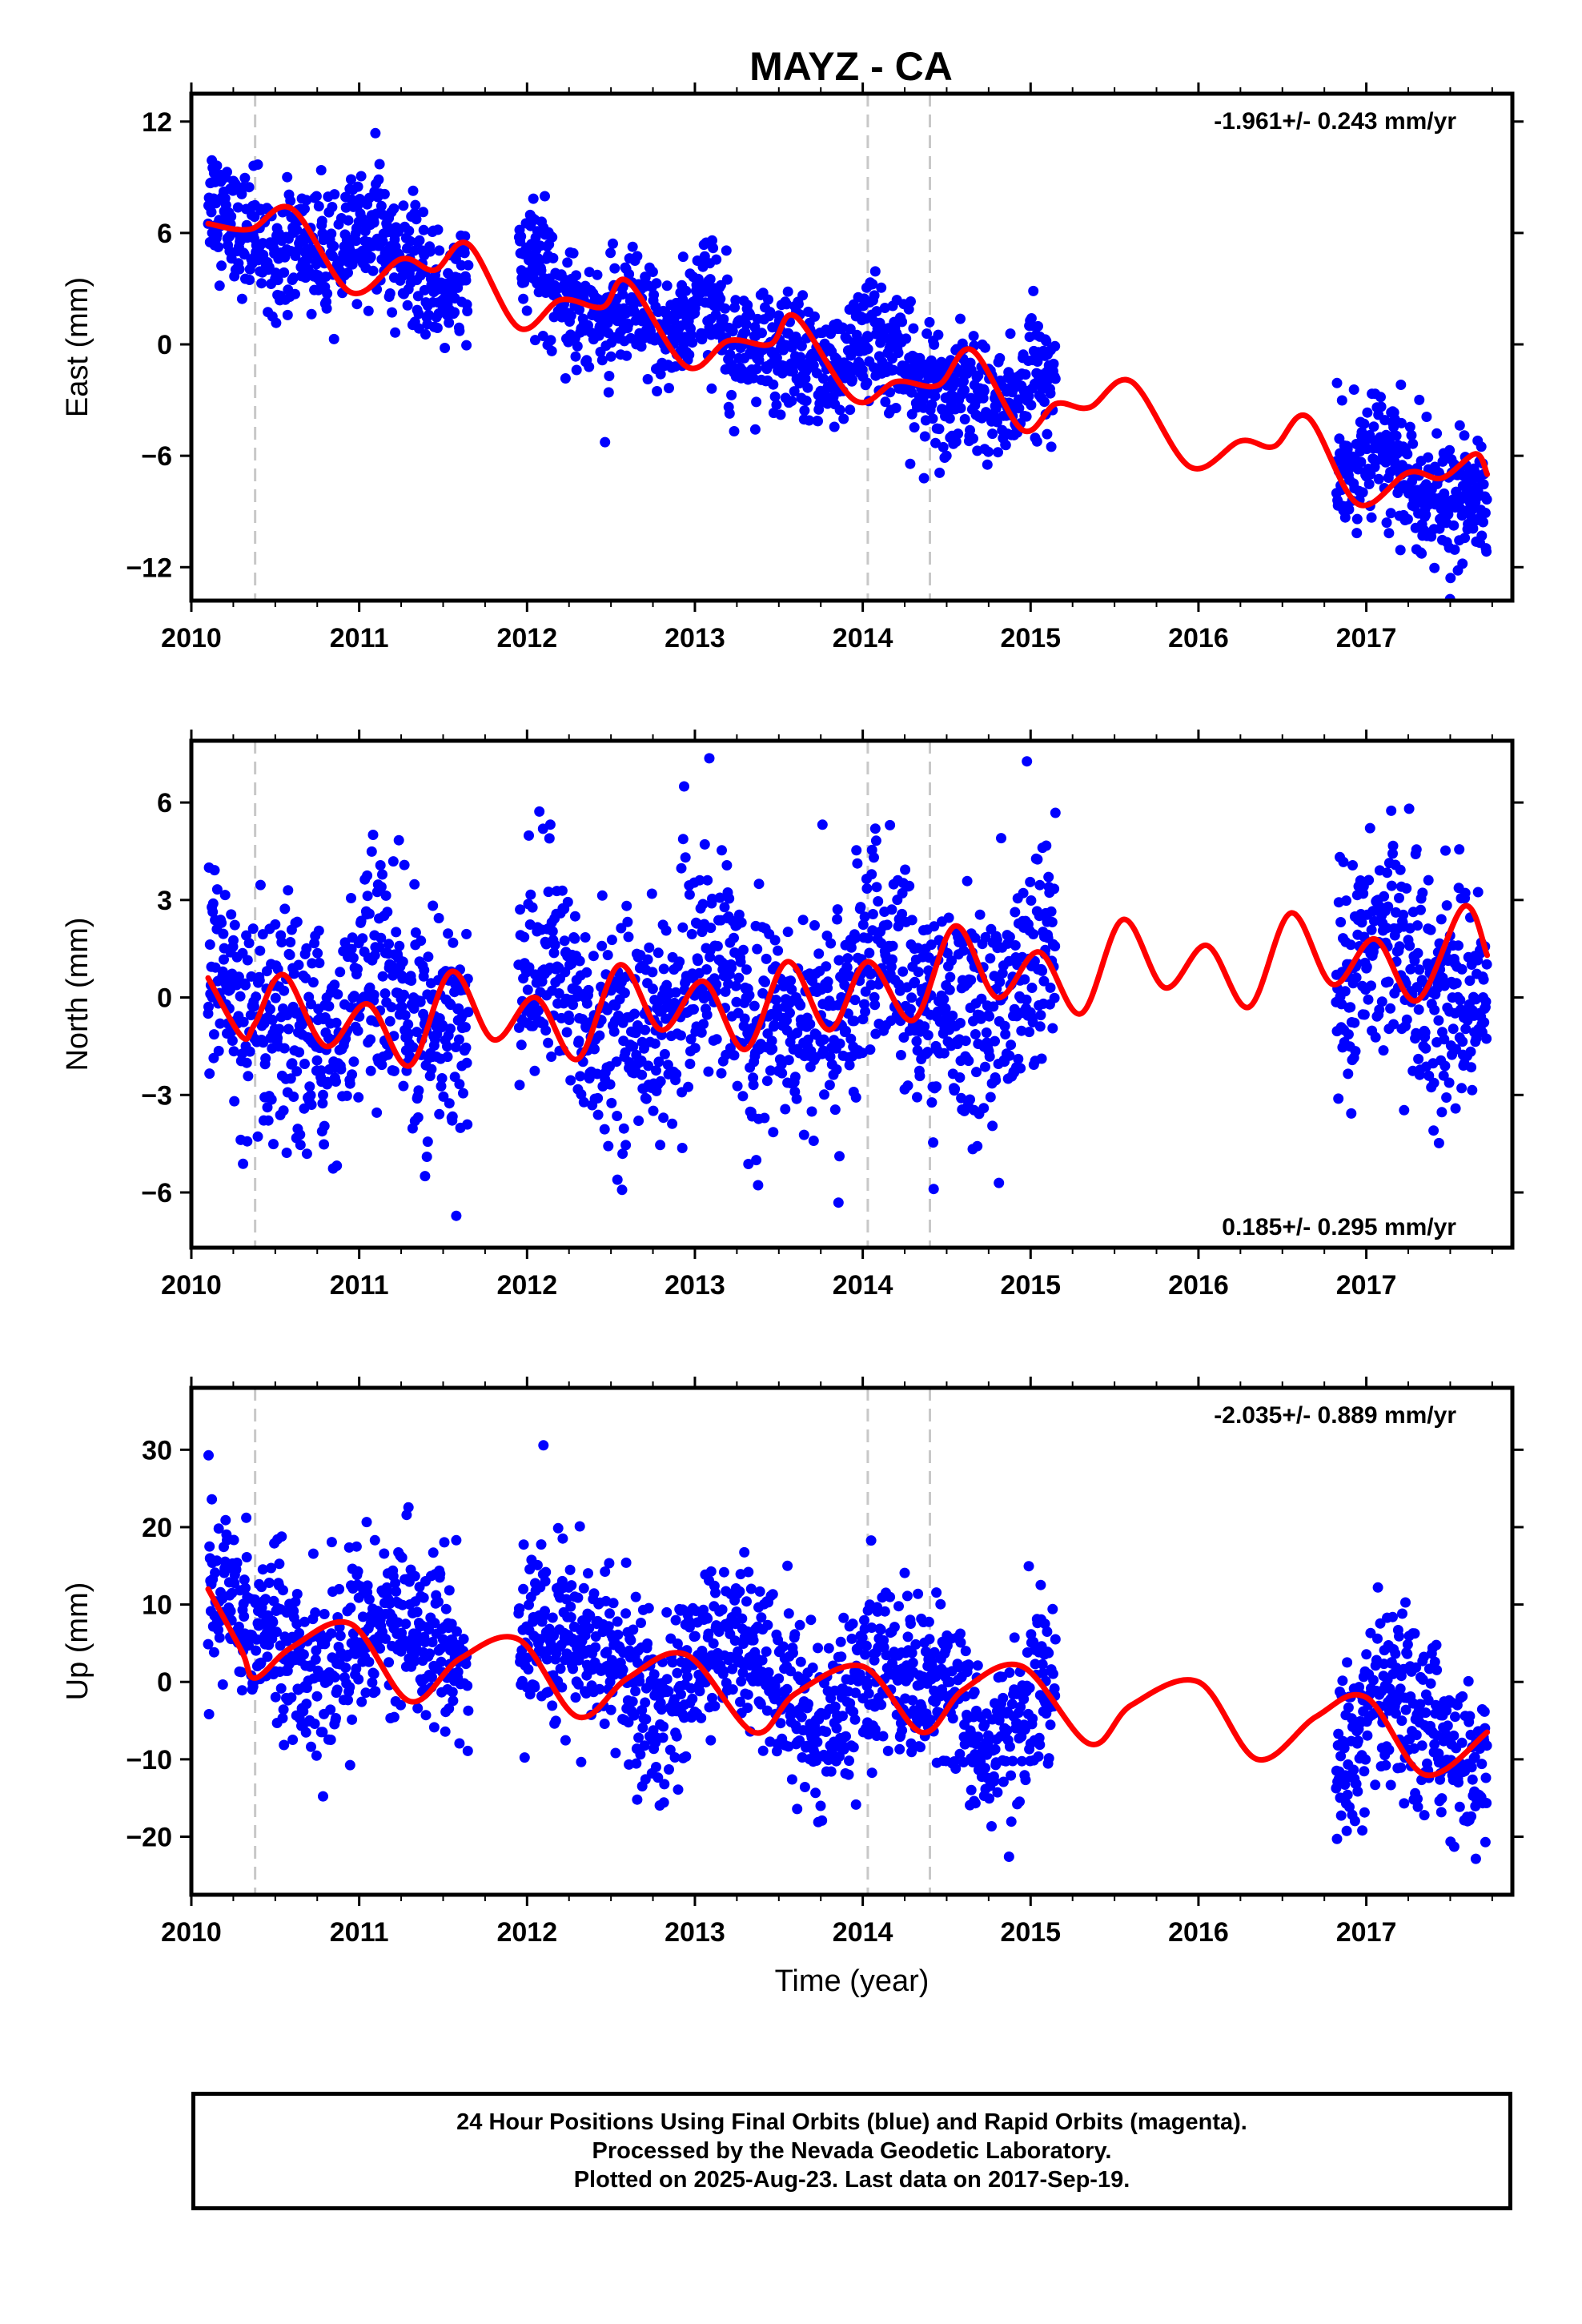  I want to click on east-rate-label: -1.961+/- 0.243 mm/yr, so click(1335, 121).